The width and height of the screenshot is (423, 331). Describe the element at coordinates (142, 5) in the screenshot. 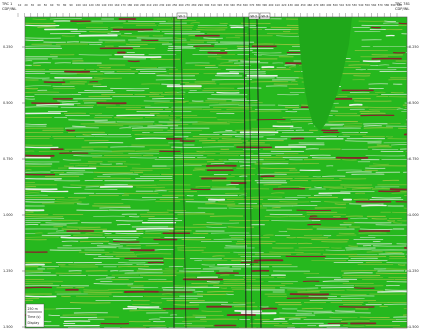

I see `top-tick-label: 200` at that location.